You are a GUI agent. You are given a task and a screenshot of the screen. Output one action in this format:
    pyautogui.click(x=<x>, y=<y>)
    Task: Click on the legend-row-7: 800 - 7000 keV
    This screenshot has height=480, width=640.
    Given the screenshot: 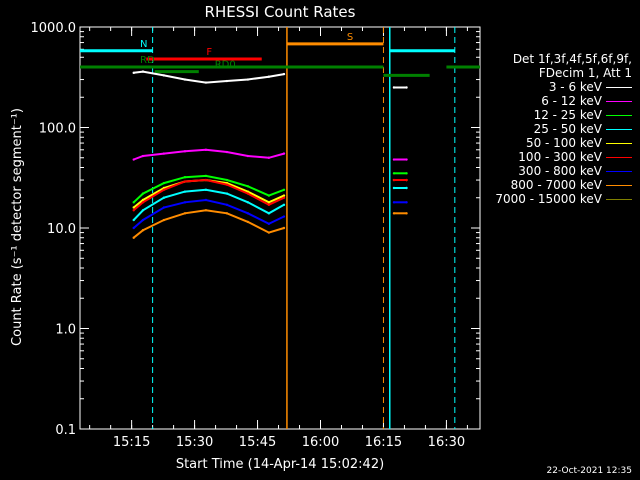 What is the action you would take?
    pyautogui.click(x=557, y=185)
    